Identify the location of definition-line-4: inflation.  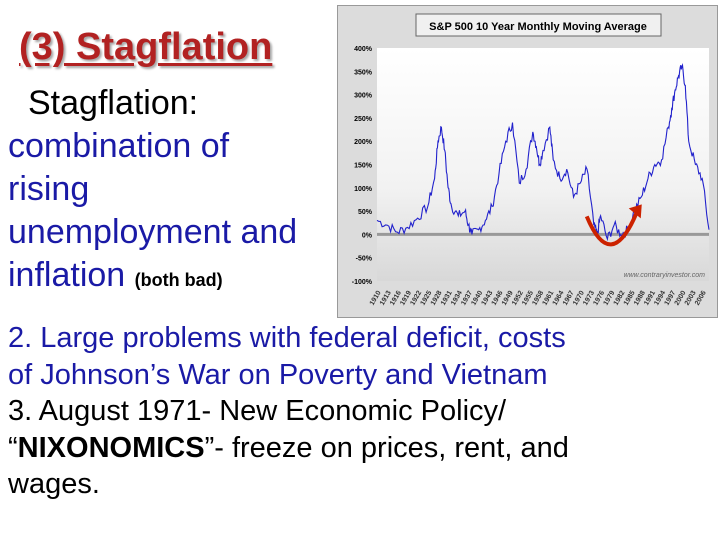
(67, 275).